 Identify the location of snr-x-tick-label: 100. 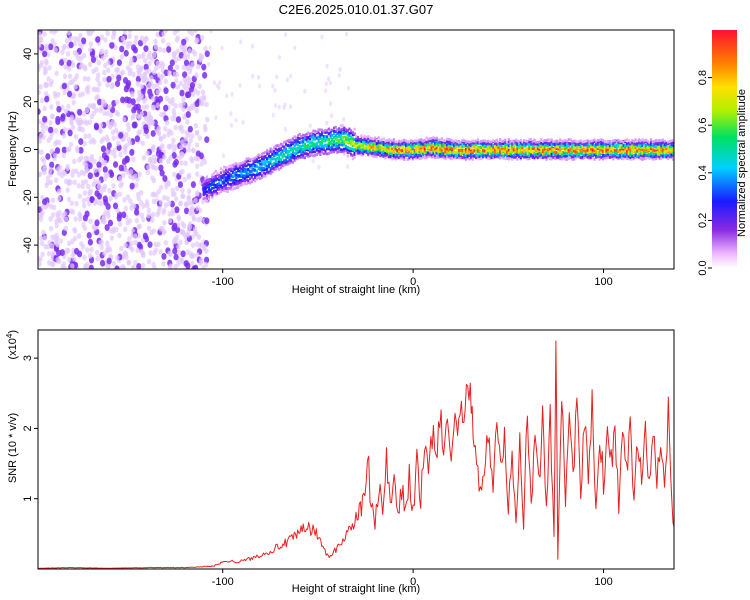
(603, 582).